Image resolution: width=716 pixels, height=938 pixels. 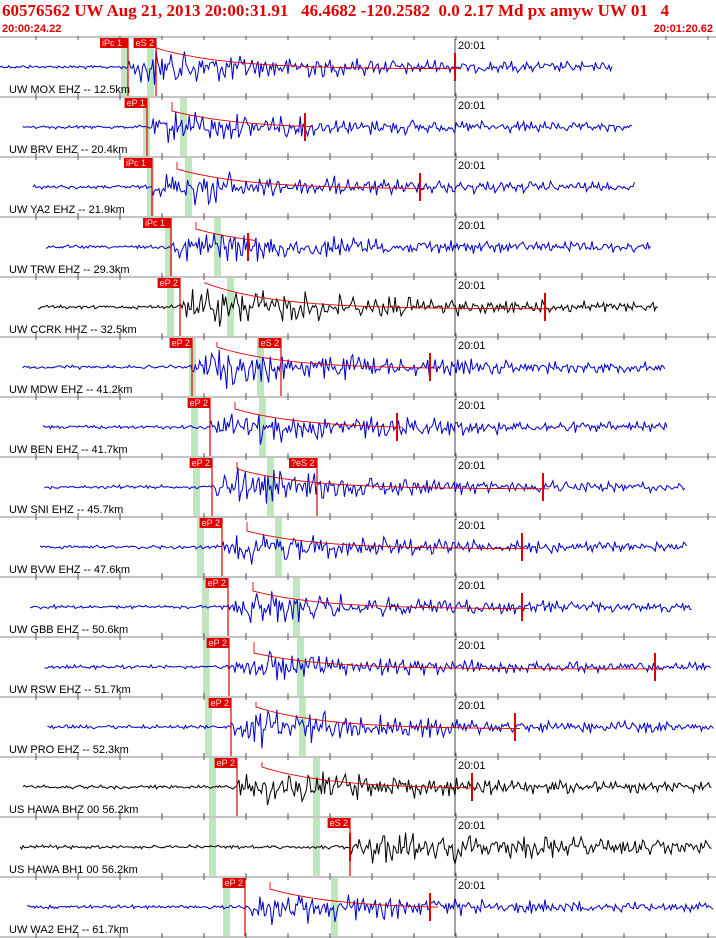 I want to click on station-label: UW TRW EHZ -- 29.3km, so click(x=69, y=270).